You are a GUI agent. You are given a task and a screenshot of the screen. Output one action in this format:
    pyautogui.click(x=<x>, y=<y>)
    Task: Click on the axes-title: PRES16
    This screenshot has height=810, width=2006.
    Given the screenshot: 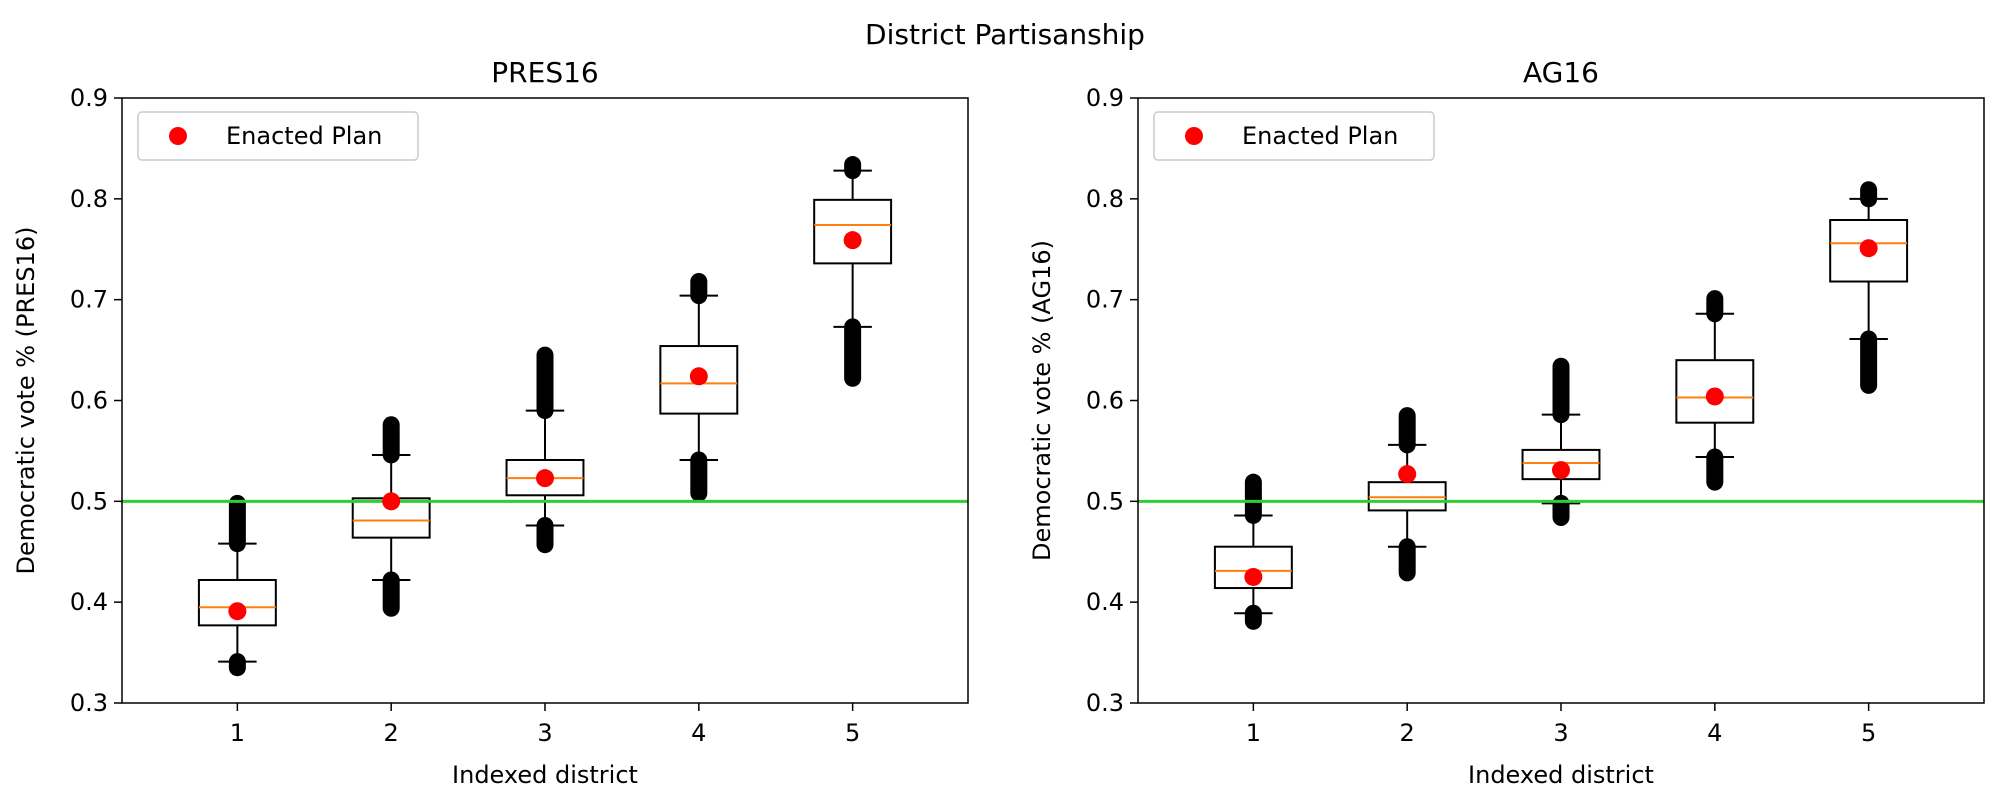 What is the action you would take?
    pyautogui.click(x=544, y=72)
    